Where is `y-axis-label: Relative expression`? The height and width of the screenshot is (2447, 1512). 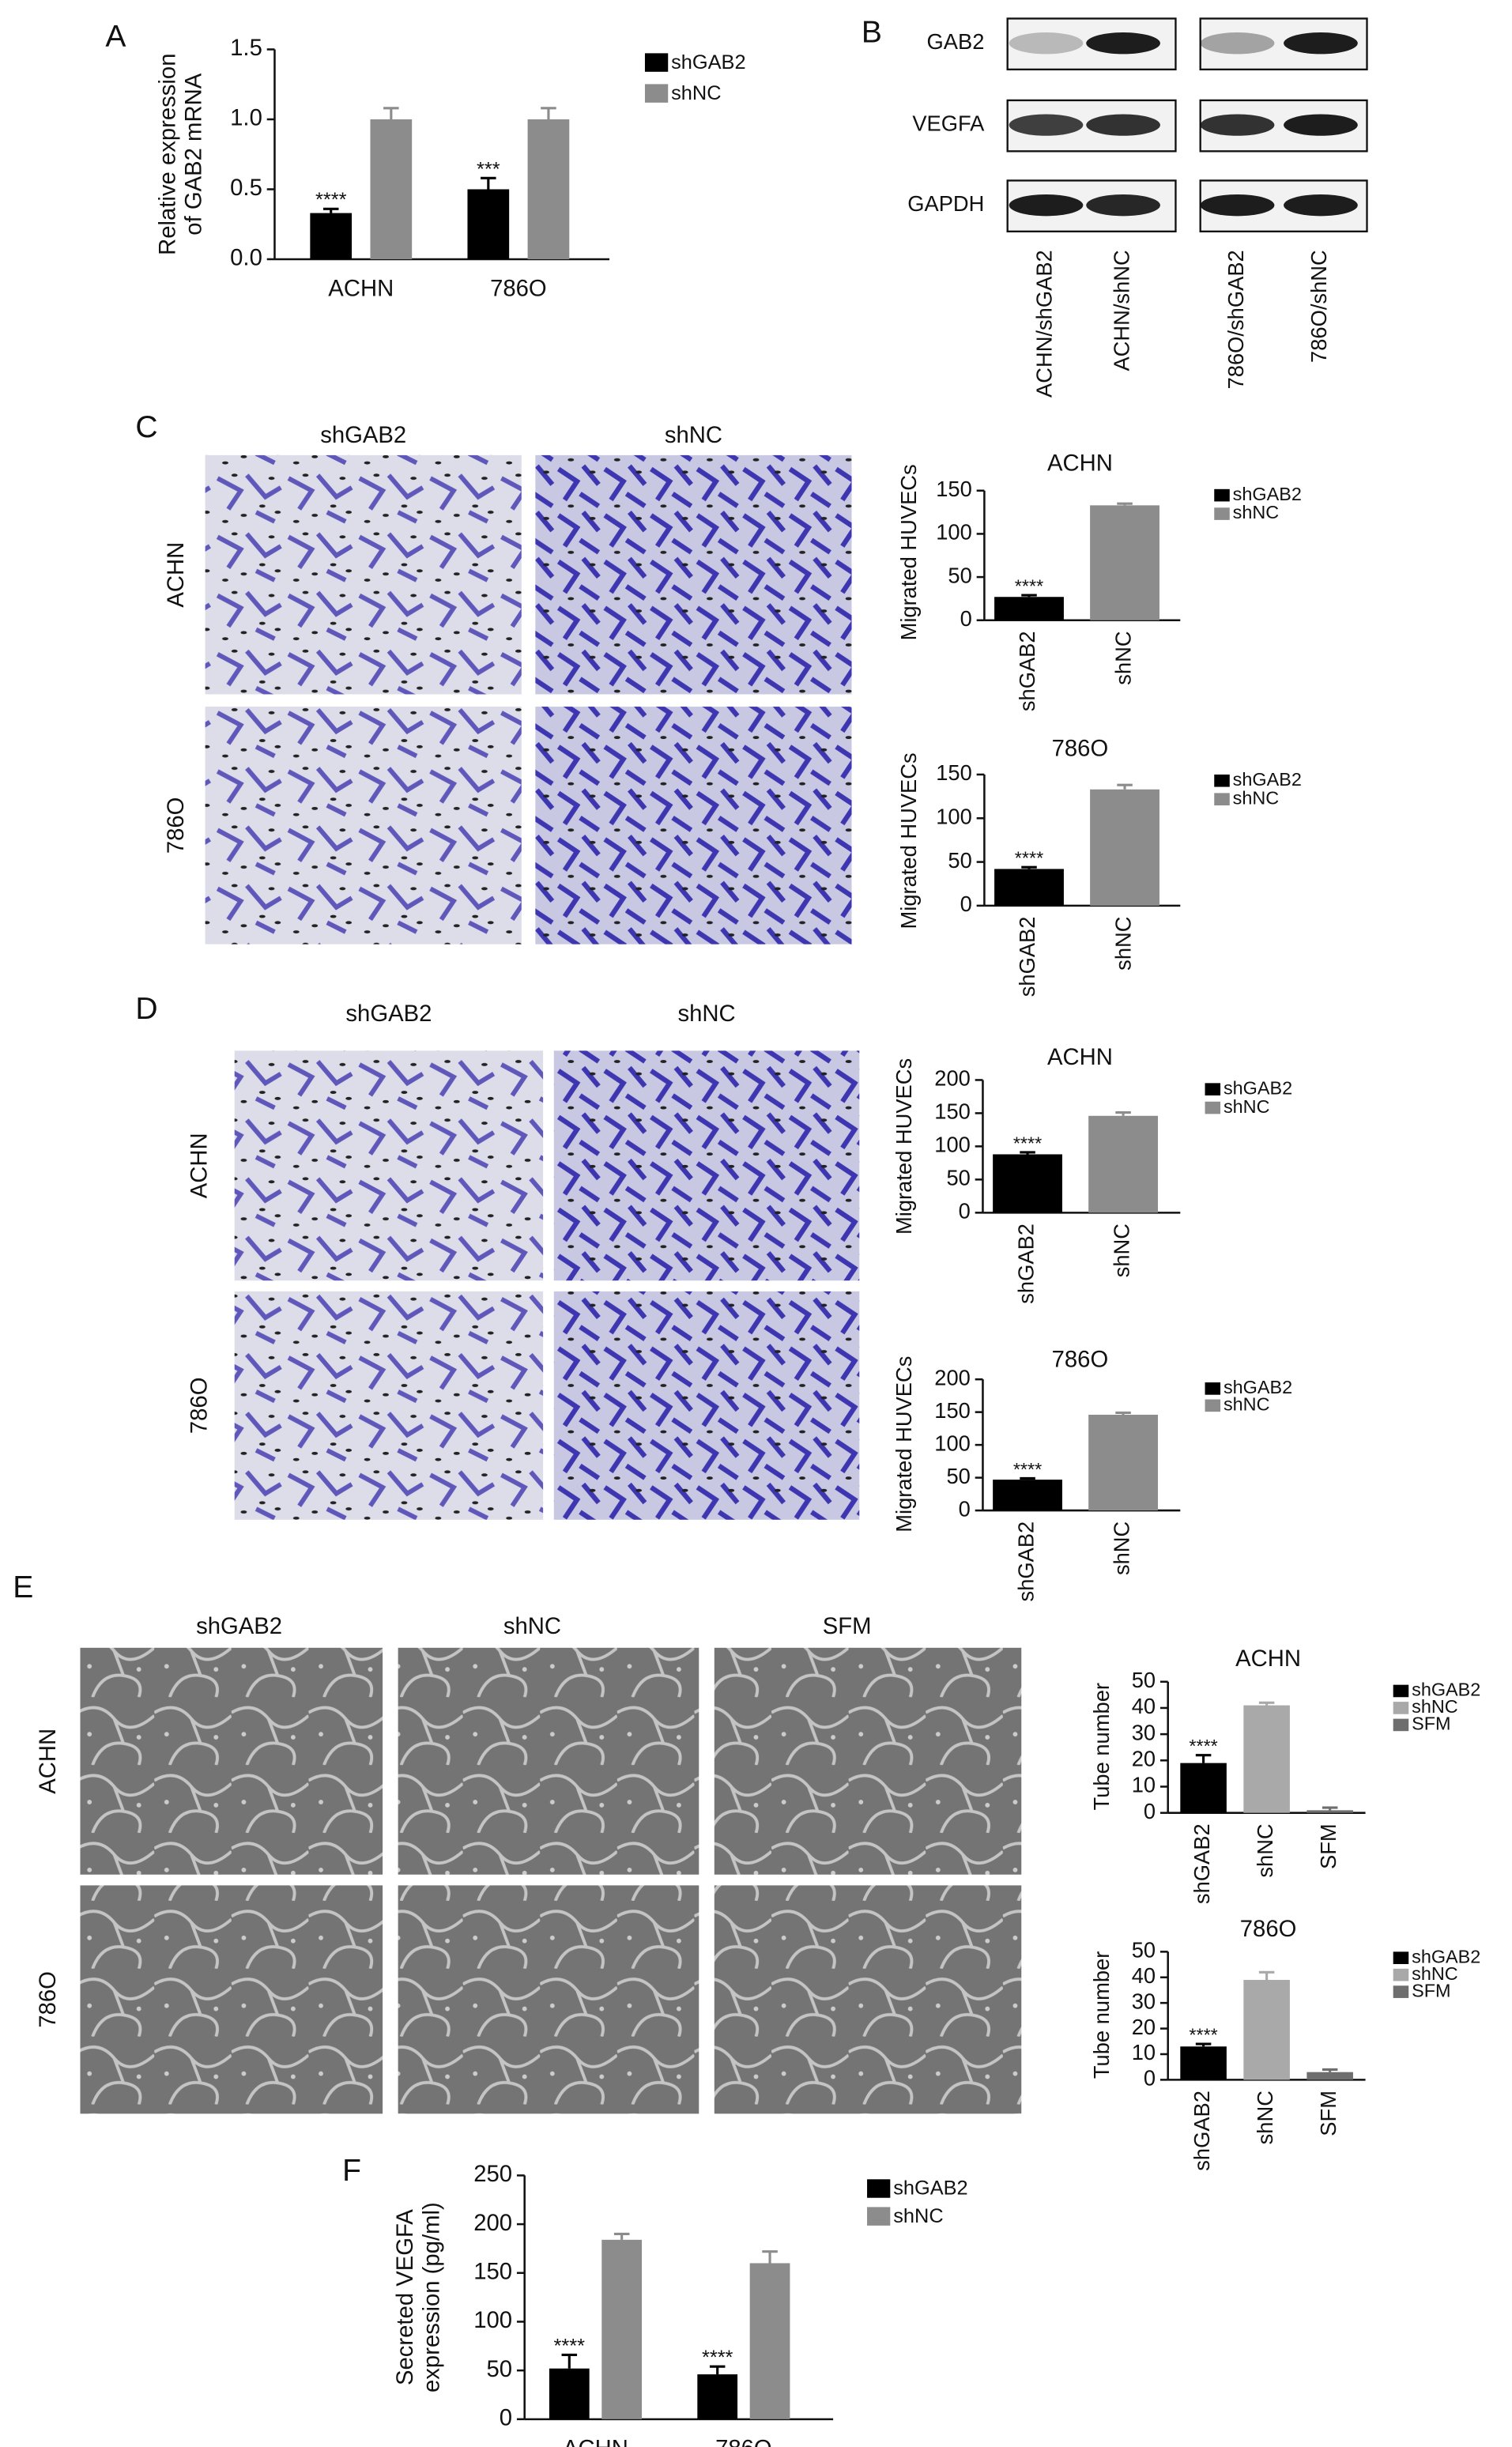
y-axis-label: Relative expression is located at coordinates (167, 155).